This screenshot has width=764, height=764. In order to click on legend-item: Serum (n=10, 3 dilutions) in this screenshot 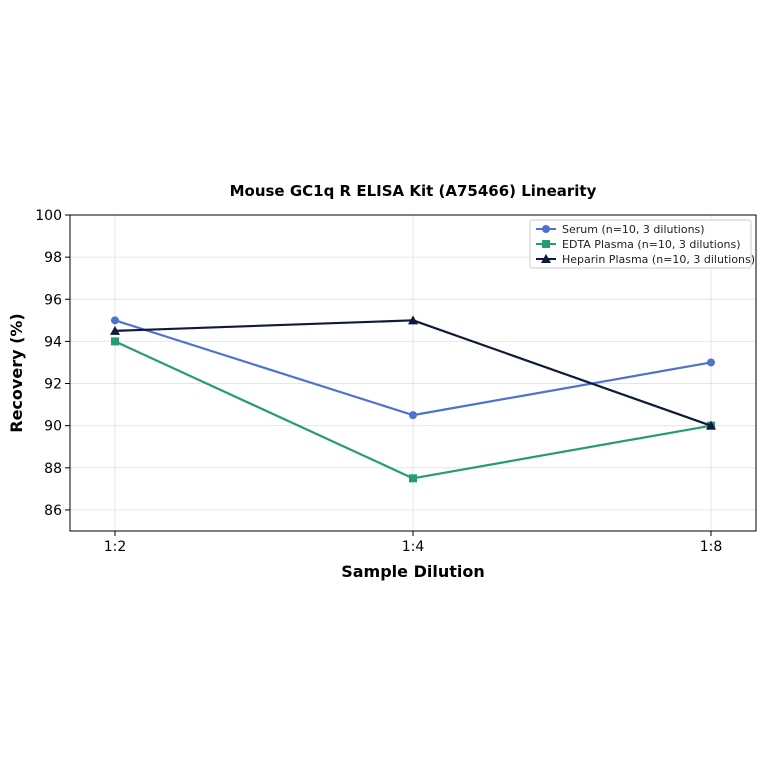, I will do `click(620, 229)`.